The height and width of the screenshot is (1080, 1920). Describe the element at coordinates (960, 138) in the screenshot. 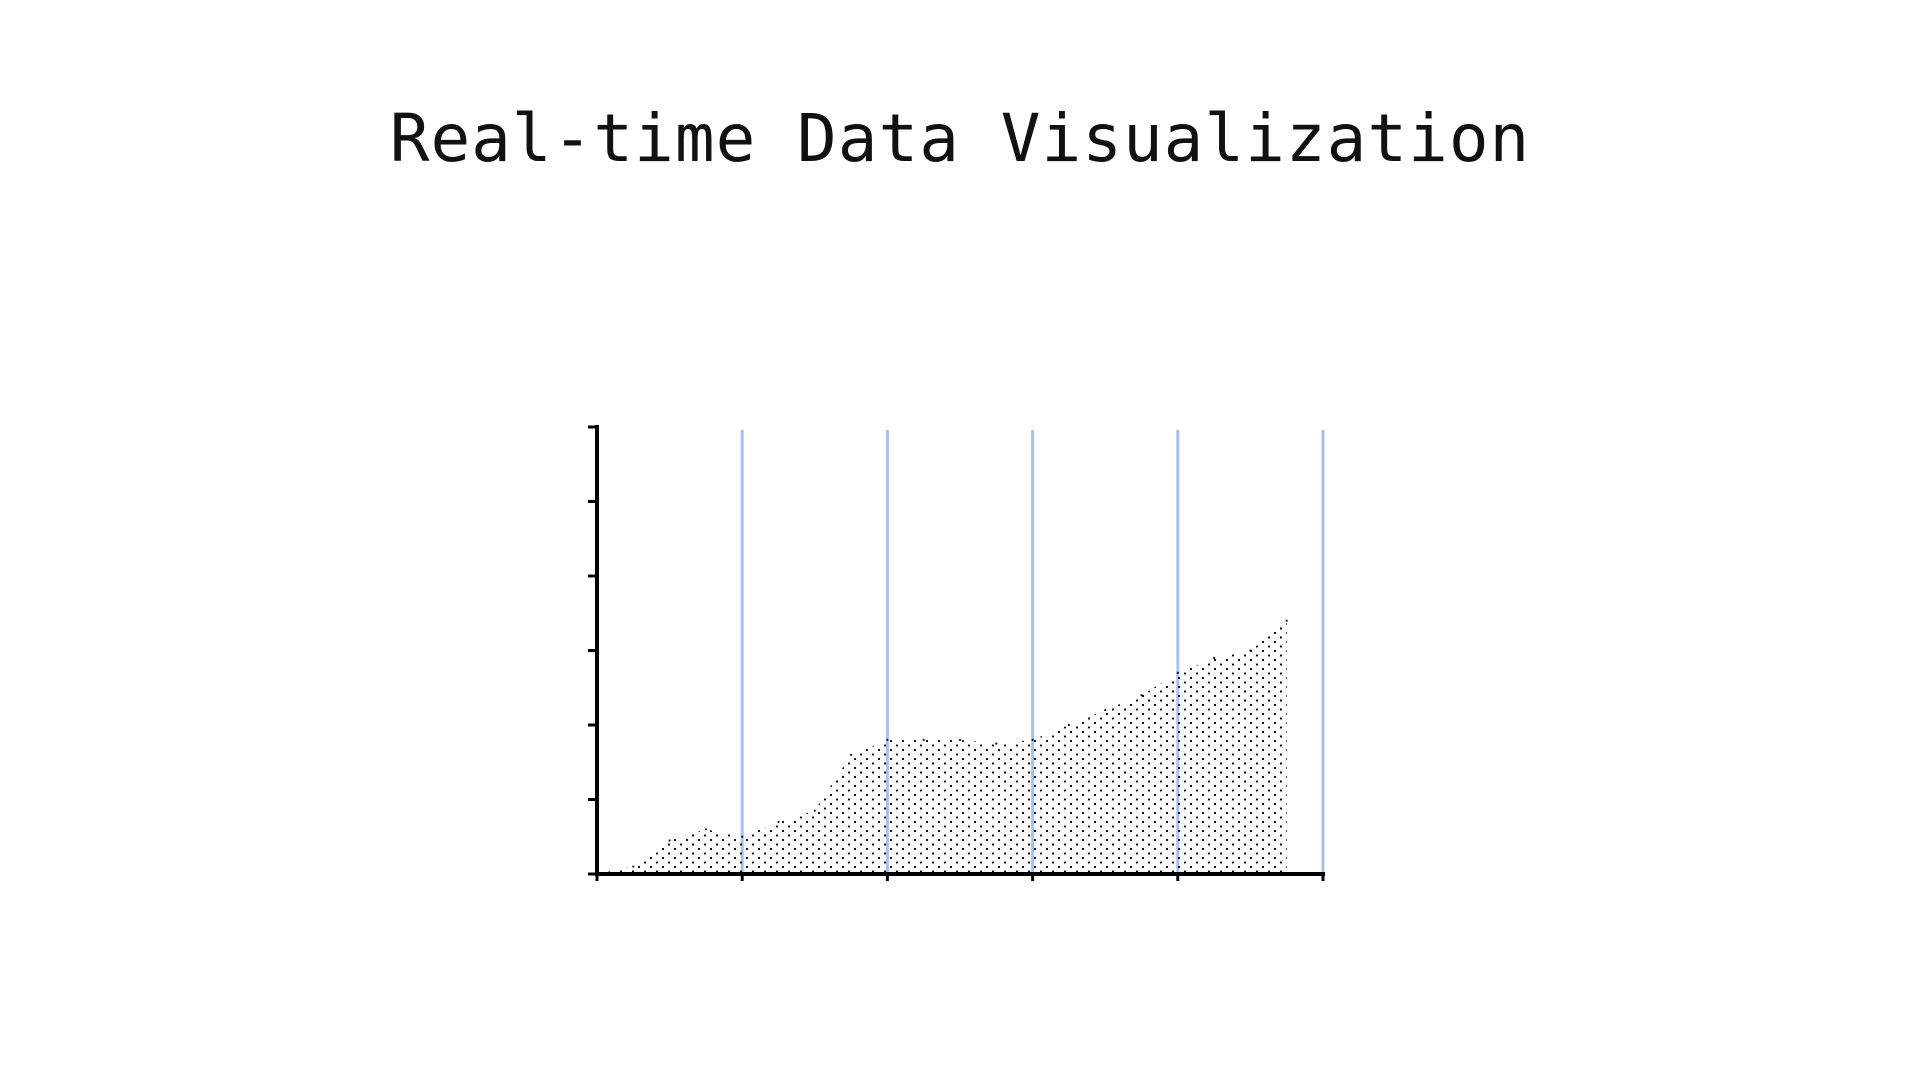

I see `chart-title: Real-time Data Visualization` at that location.